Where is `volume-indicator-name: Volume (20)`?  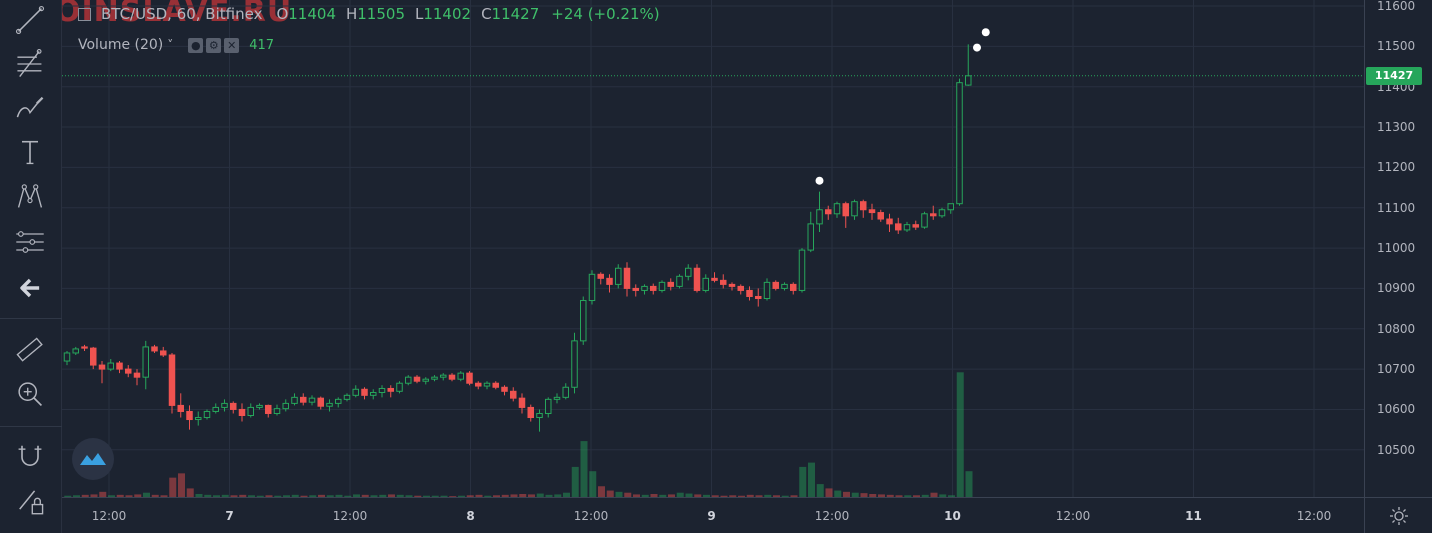 volume-indicator-name: Volume (20) is located at coordinates (121, 45).